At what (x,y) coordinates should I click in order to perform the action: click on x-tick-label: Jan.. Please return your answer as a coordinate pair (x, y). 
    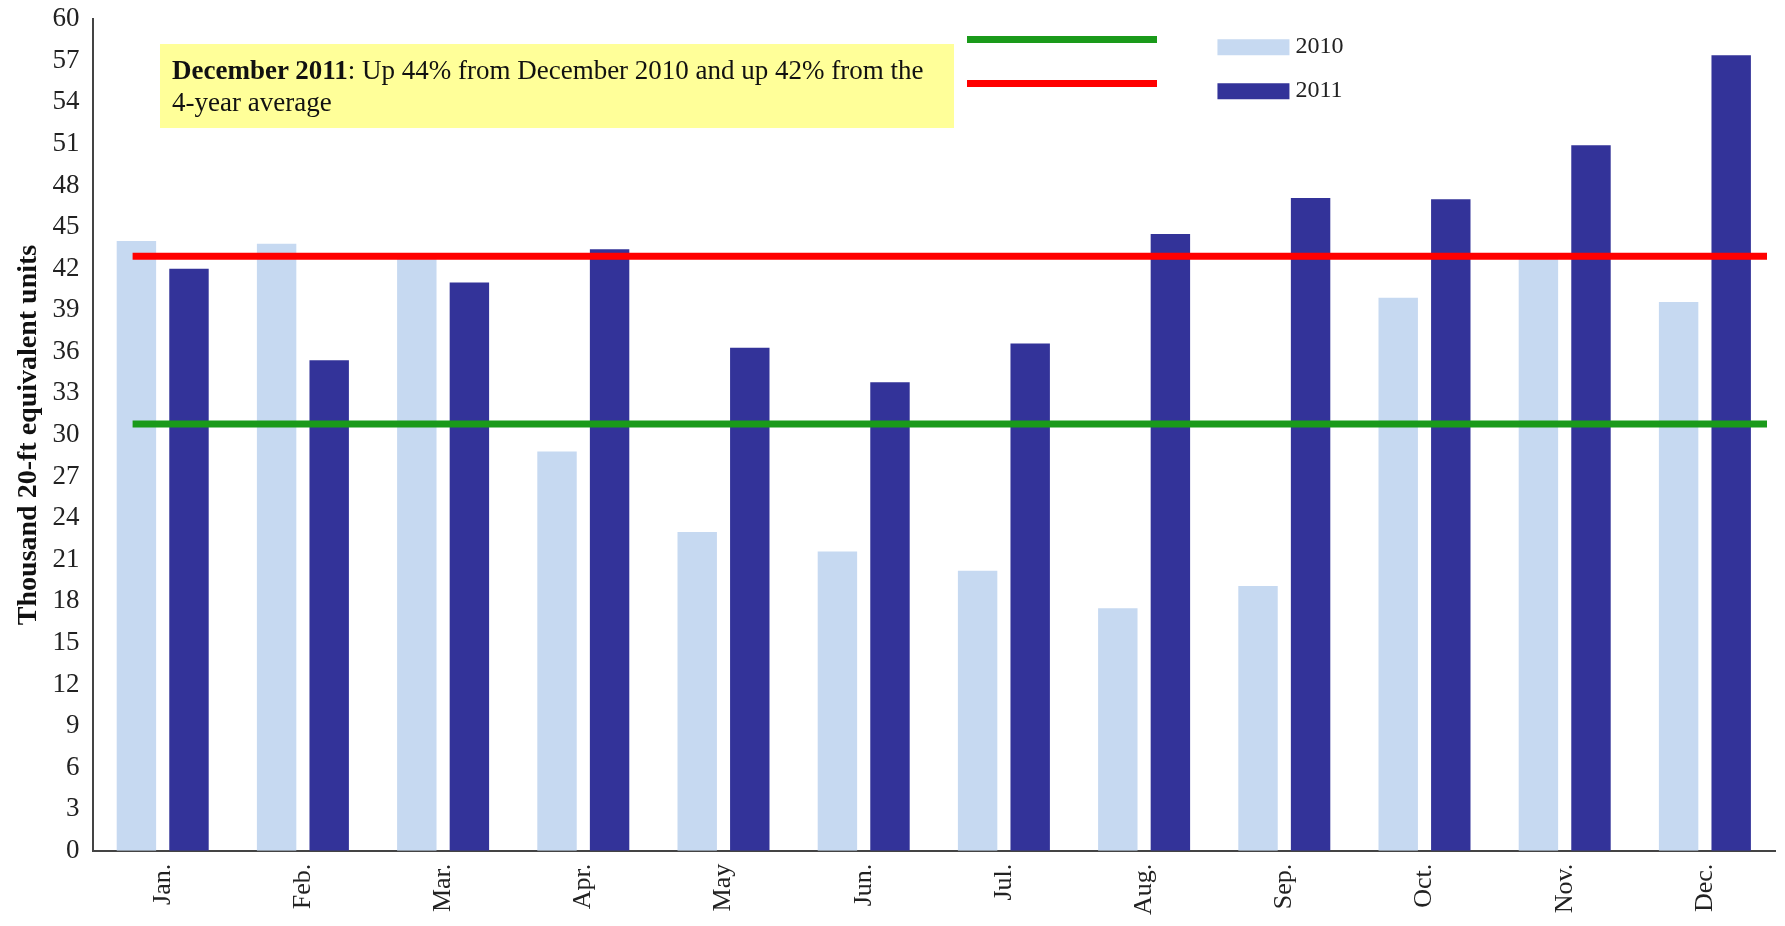
    Looking at the image, I should click on (161, 884).